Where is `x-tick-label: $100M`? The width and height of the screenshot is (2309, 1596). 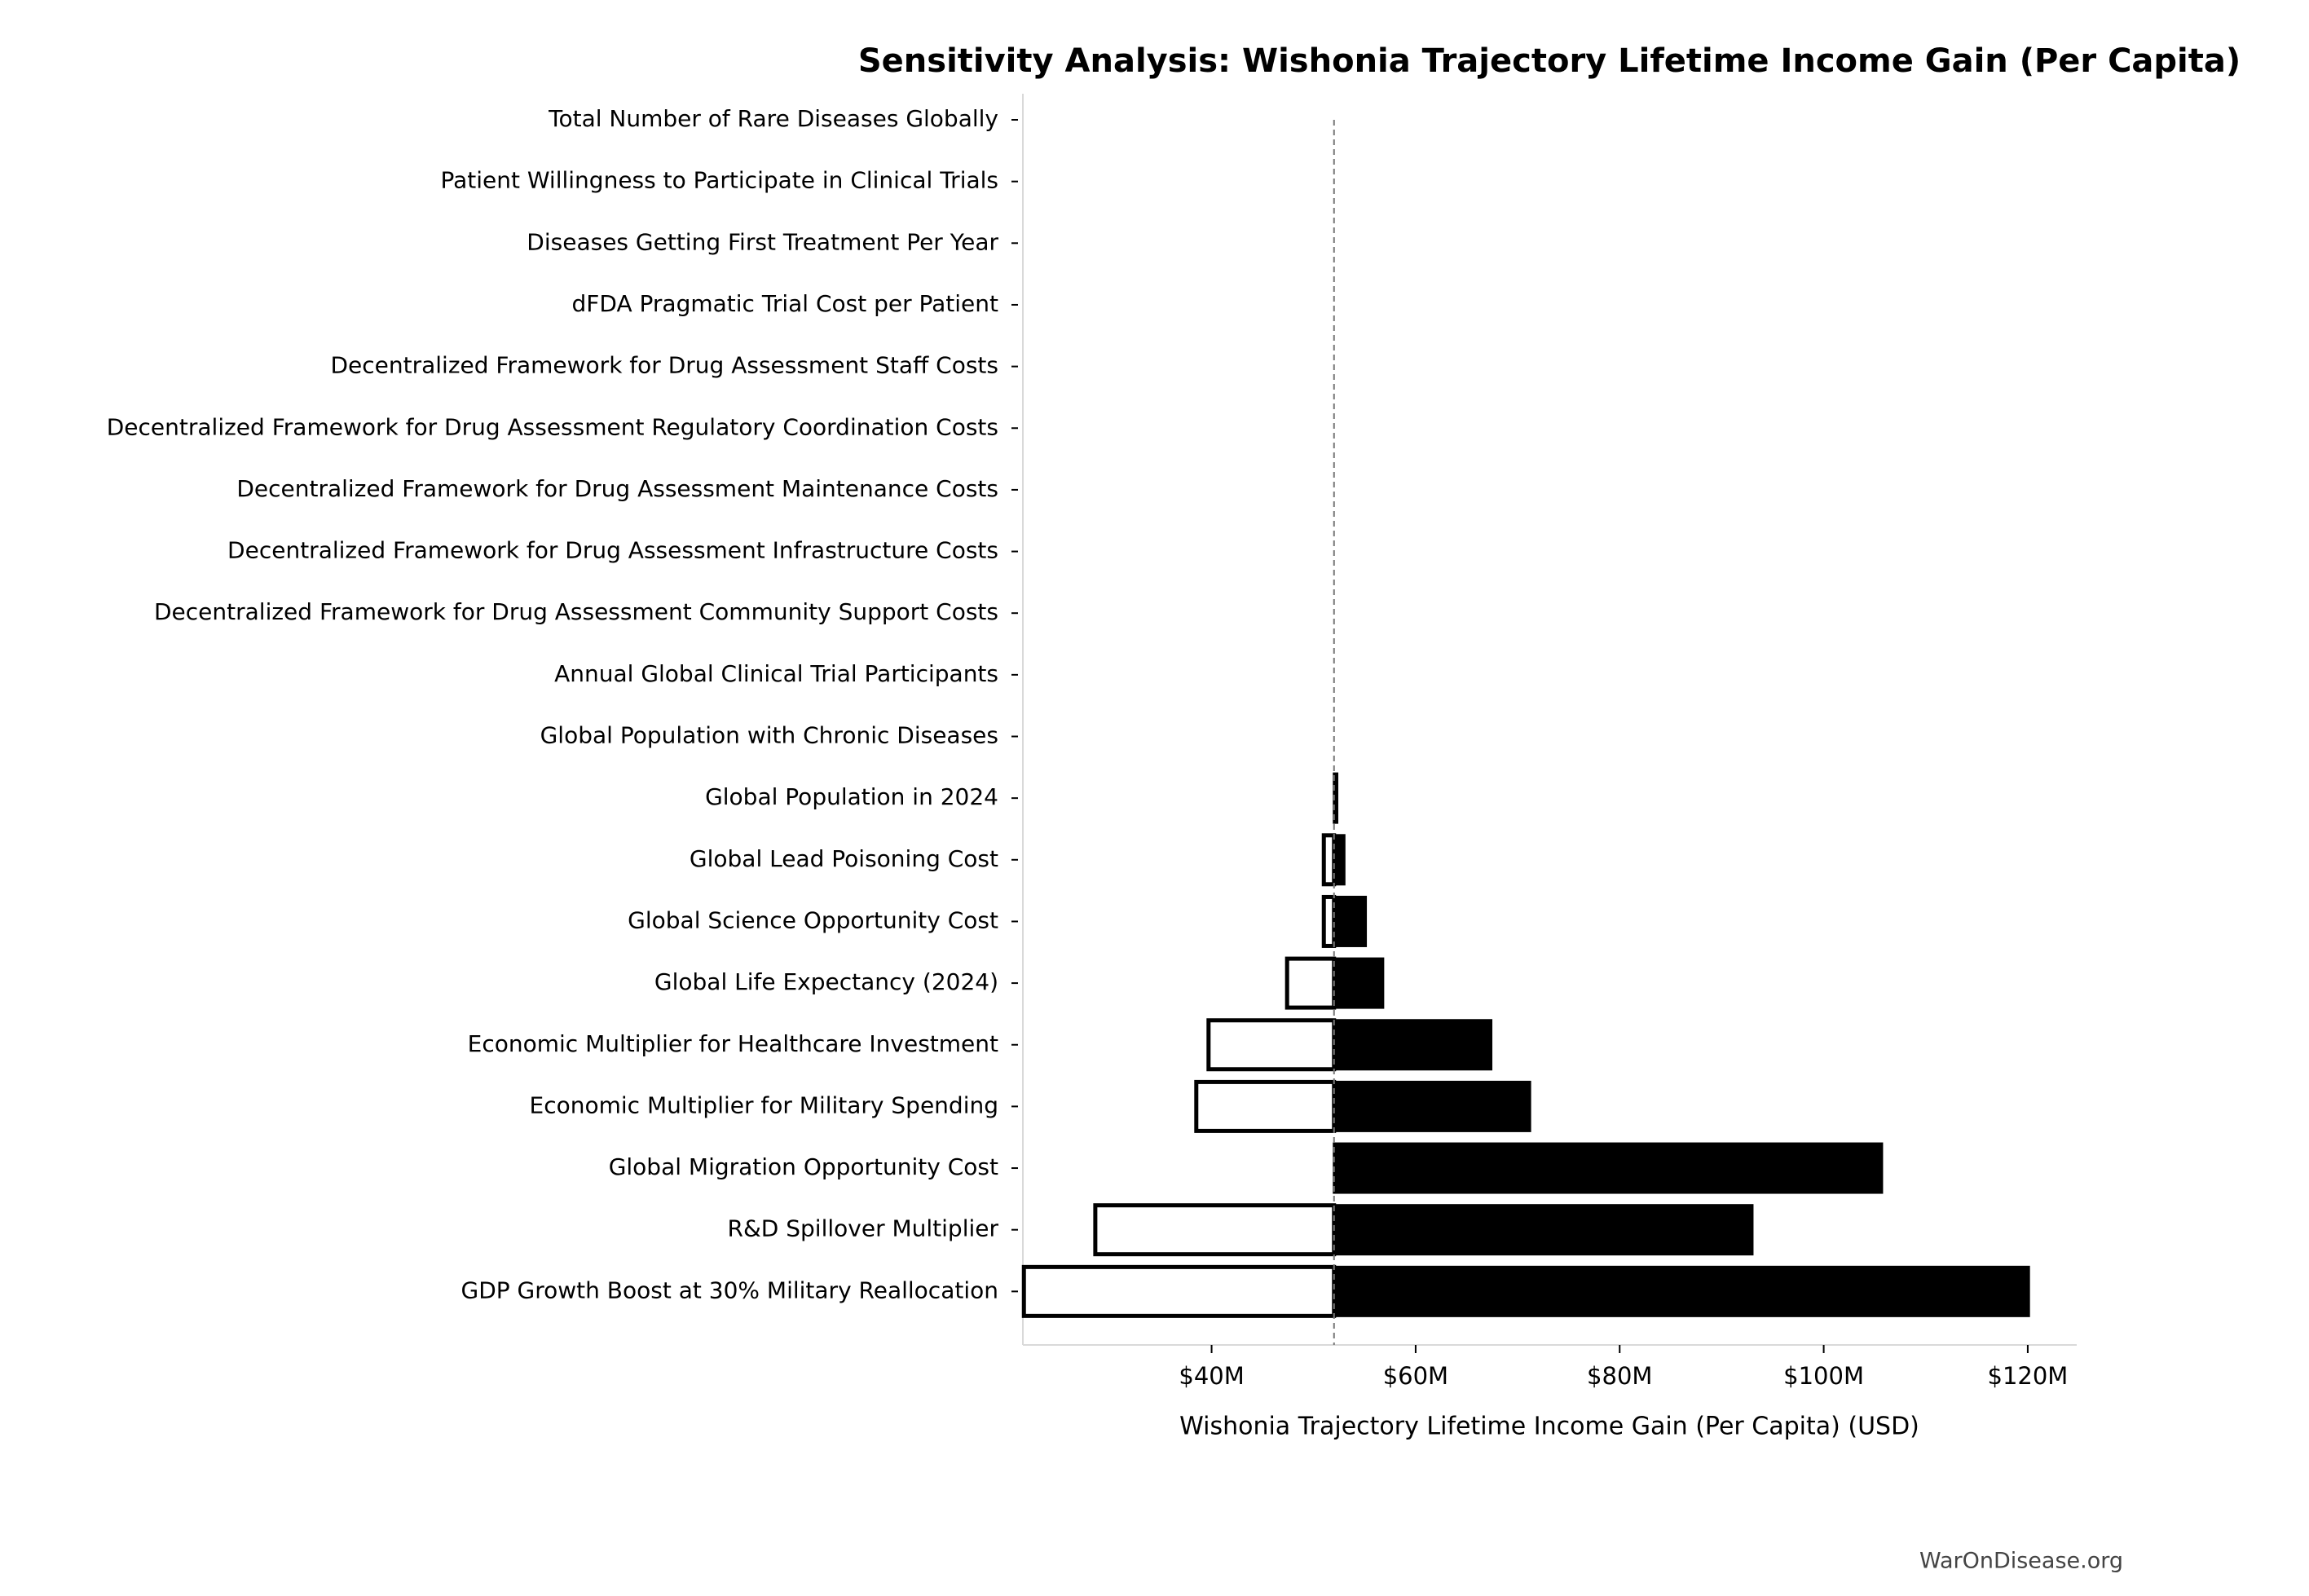
x-tick-label: $100M is located at coordinates (1823, 1376).